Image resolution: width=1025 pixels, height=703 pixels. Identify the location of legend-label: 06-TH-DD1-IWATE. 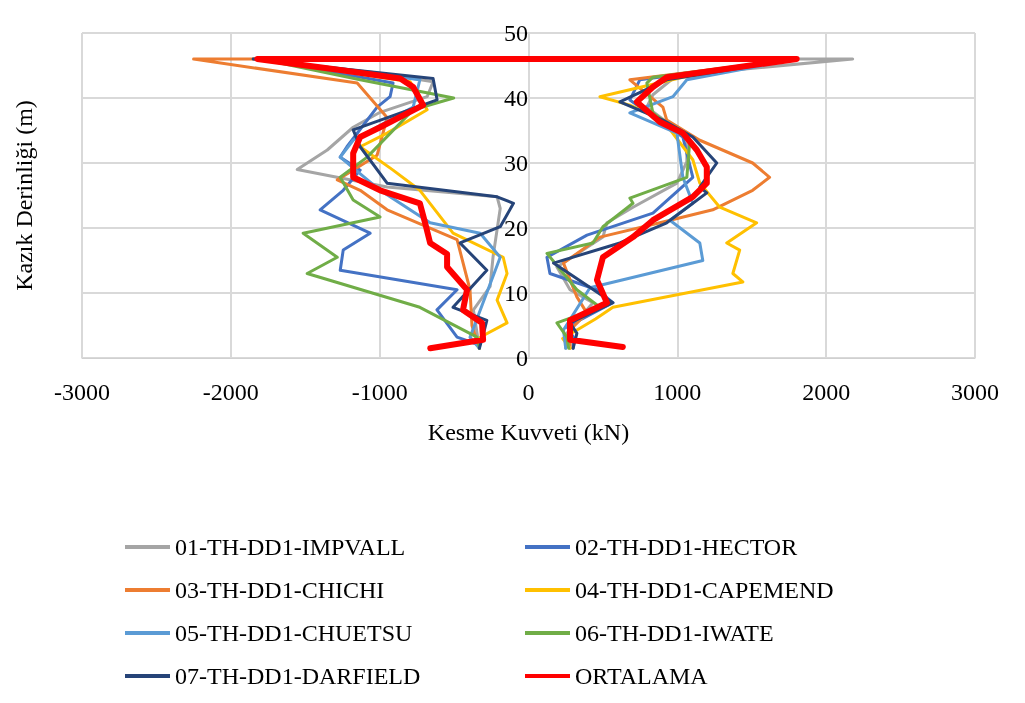
(674, 633).